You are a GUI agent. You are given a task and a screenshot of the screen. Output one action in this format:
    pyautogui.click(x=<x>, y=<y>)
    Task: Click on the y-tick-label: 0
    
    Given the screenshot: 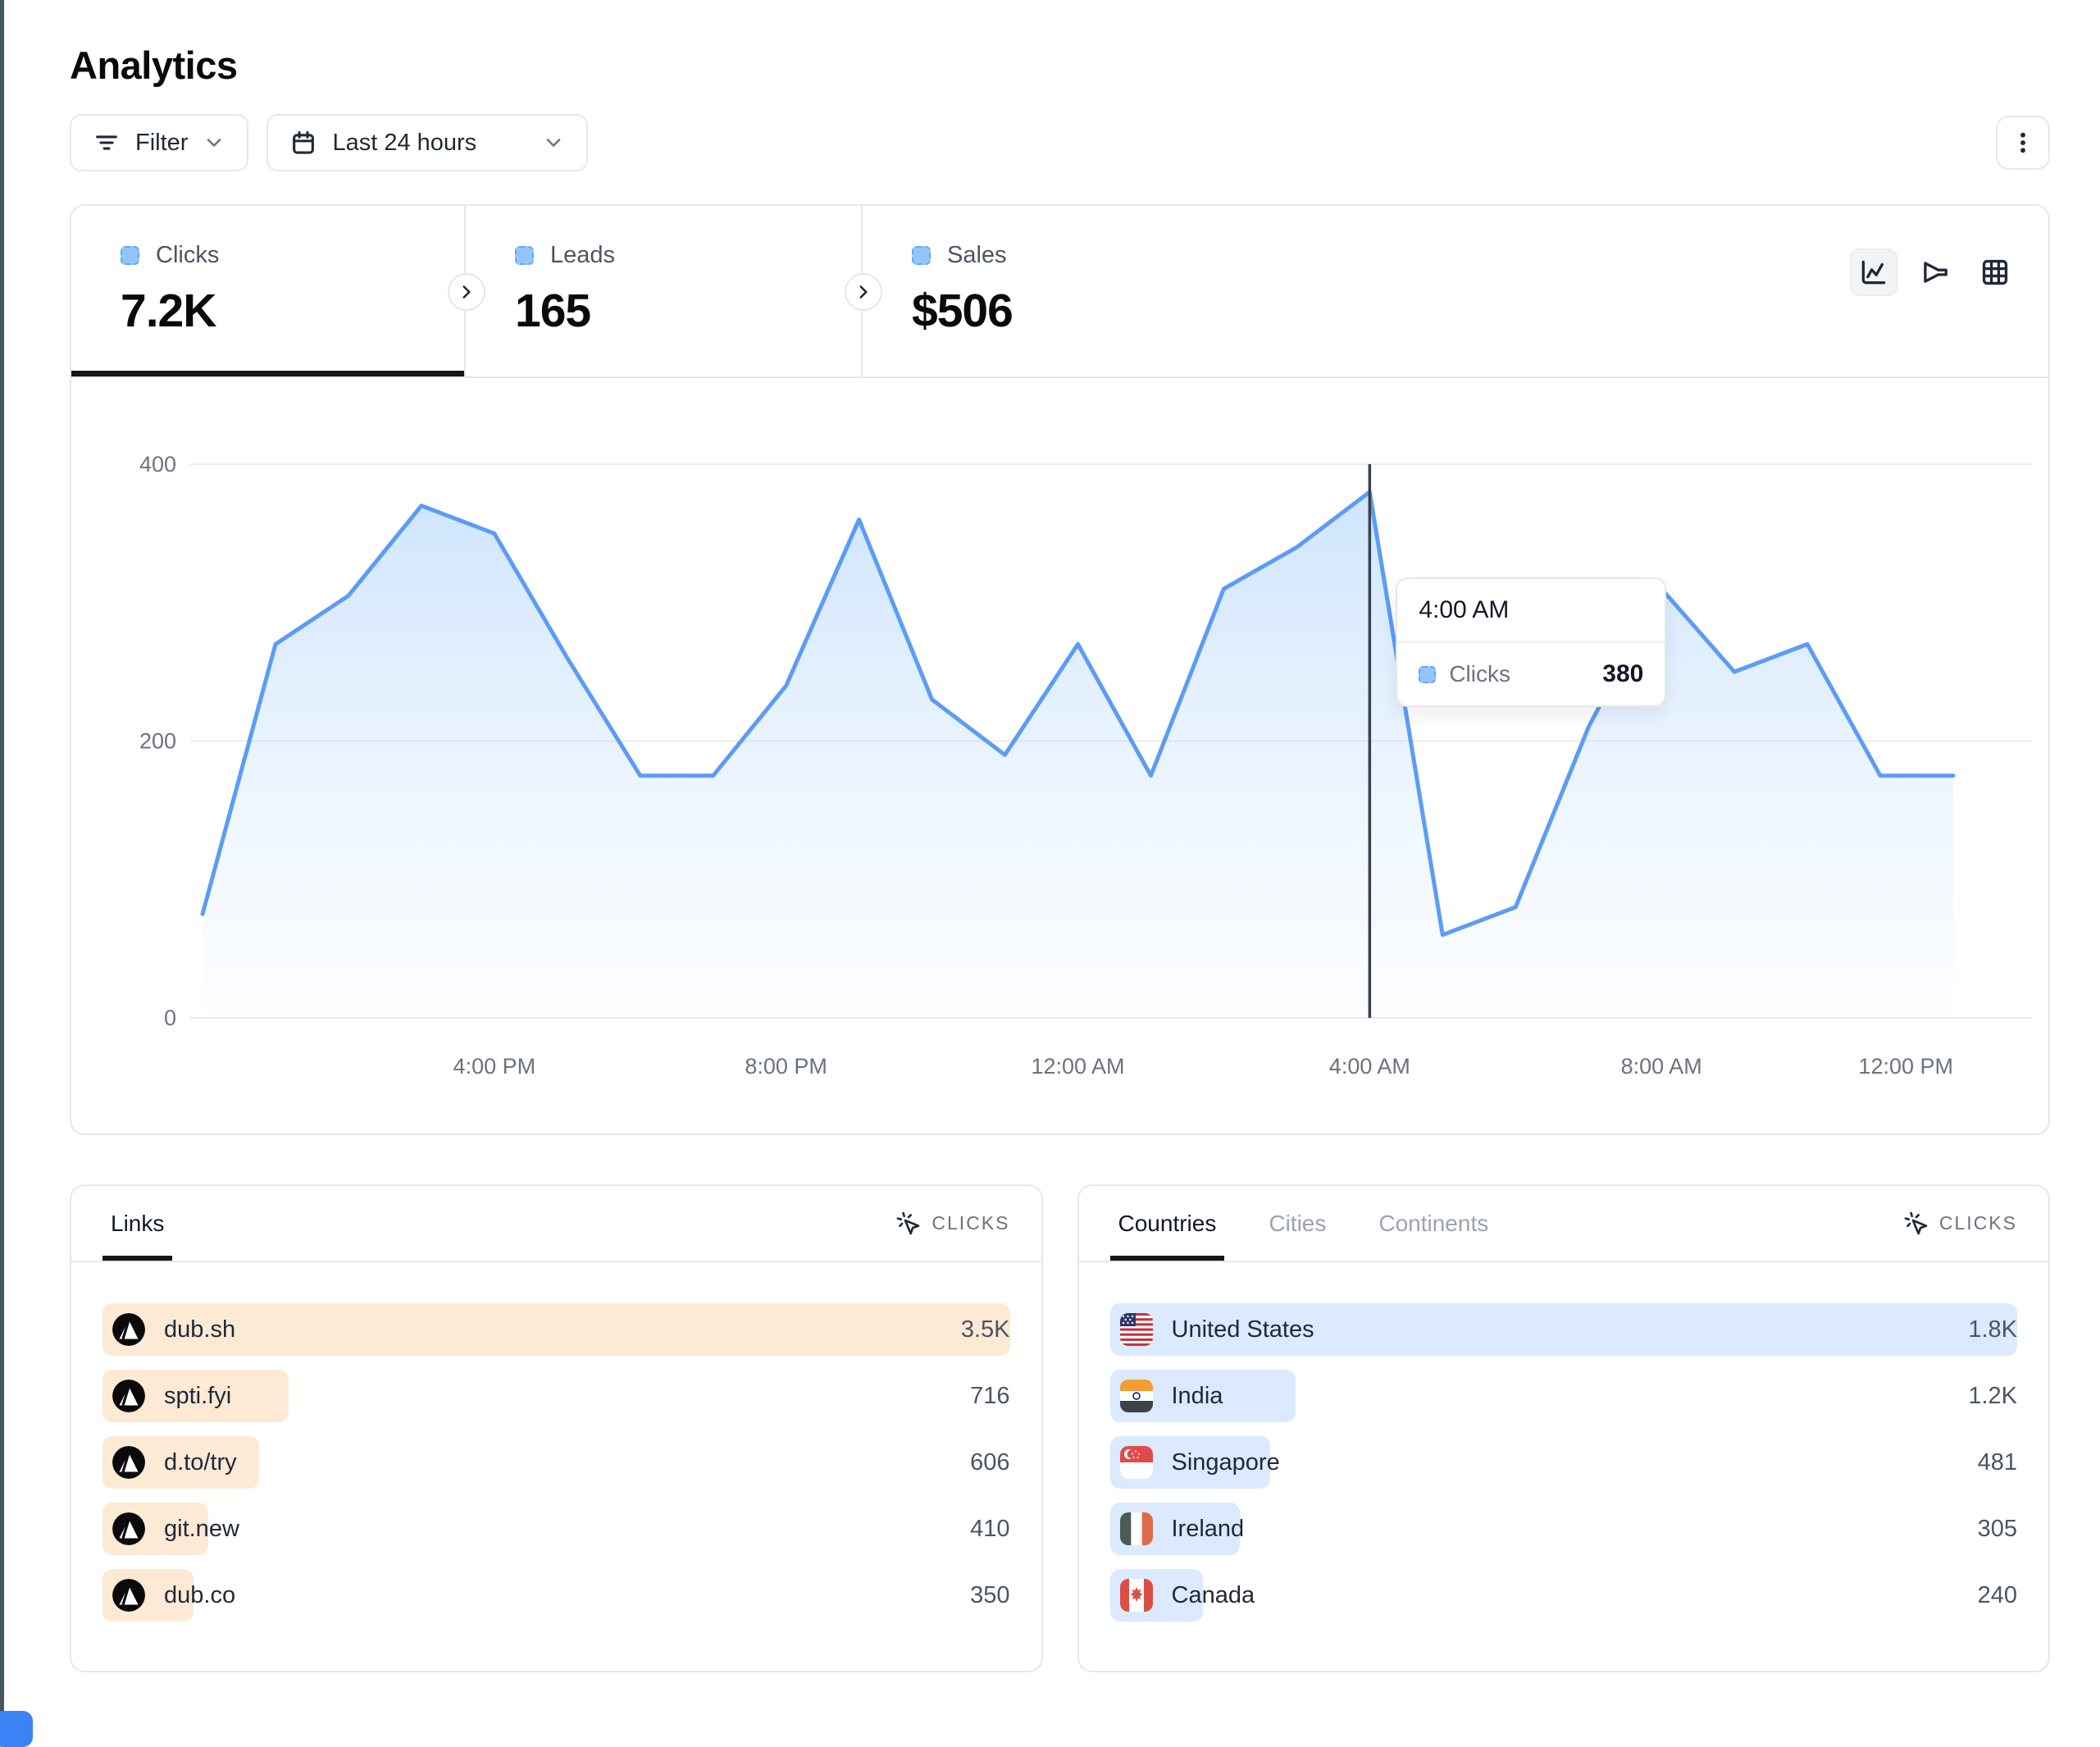 What is the action you would take?
    pyautogui.click(x=170, y=1018)
    